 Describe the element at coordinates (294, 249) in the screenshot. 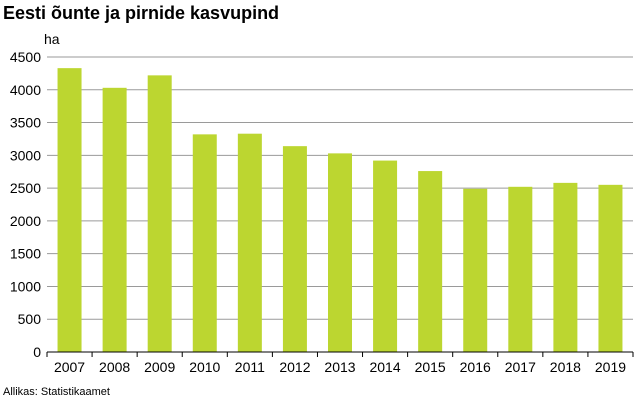

I see `bar-2012` at that location.